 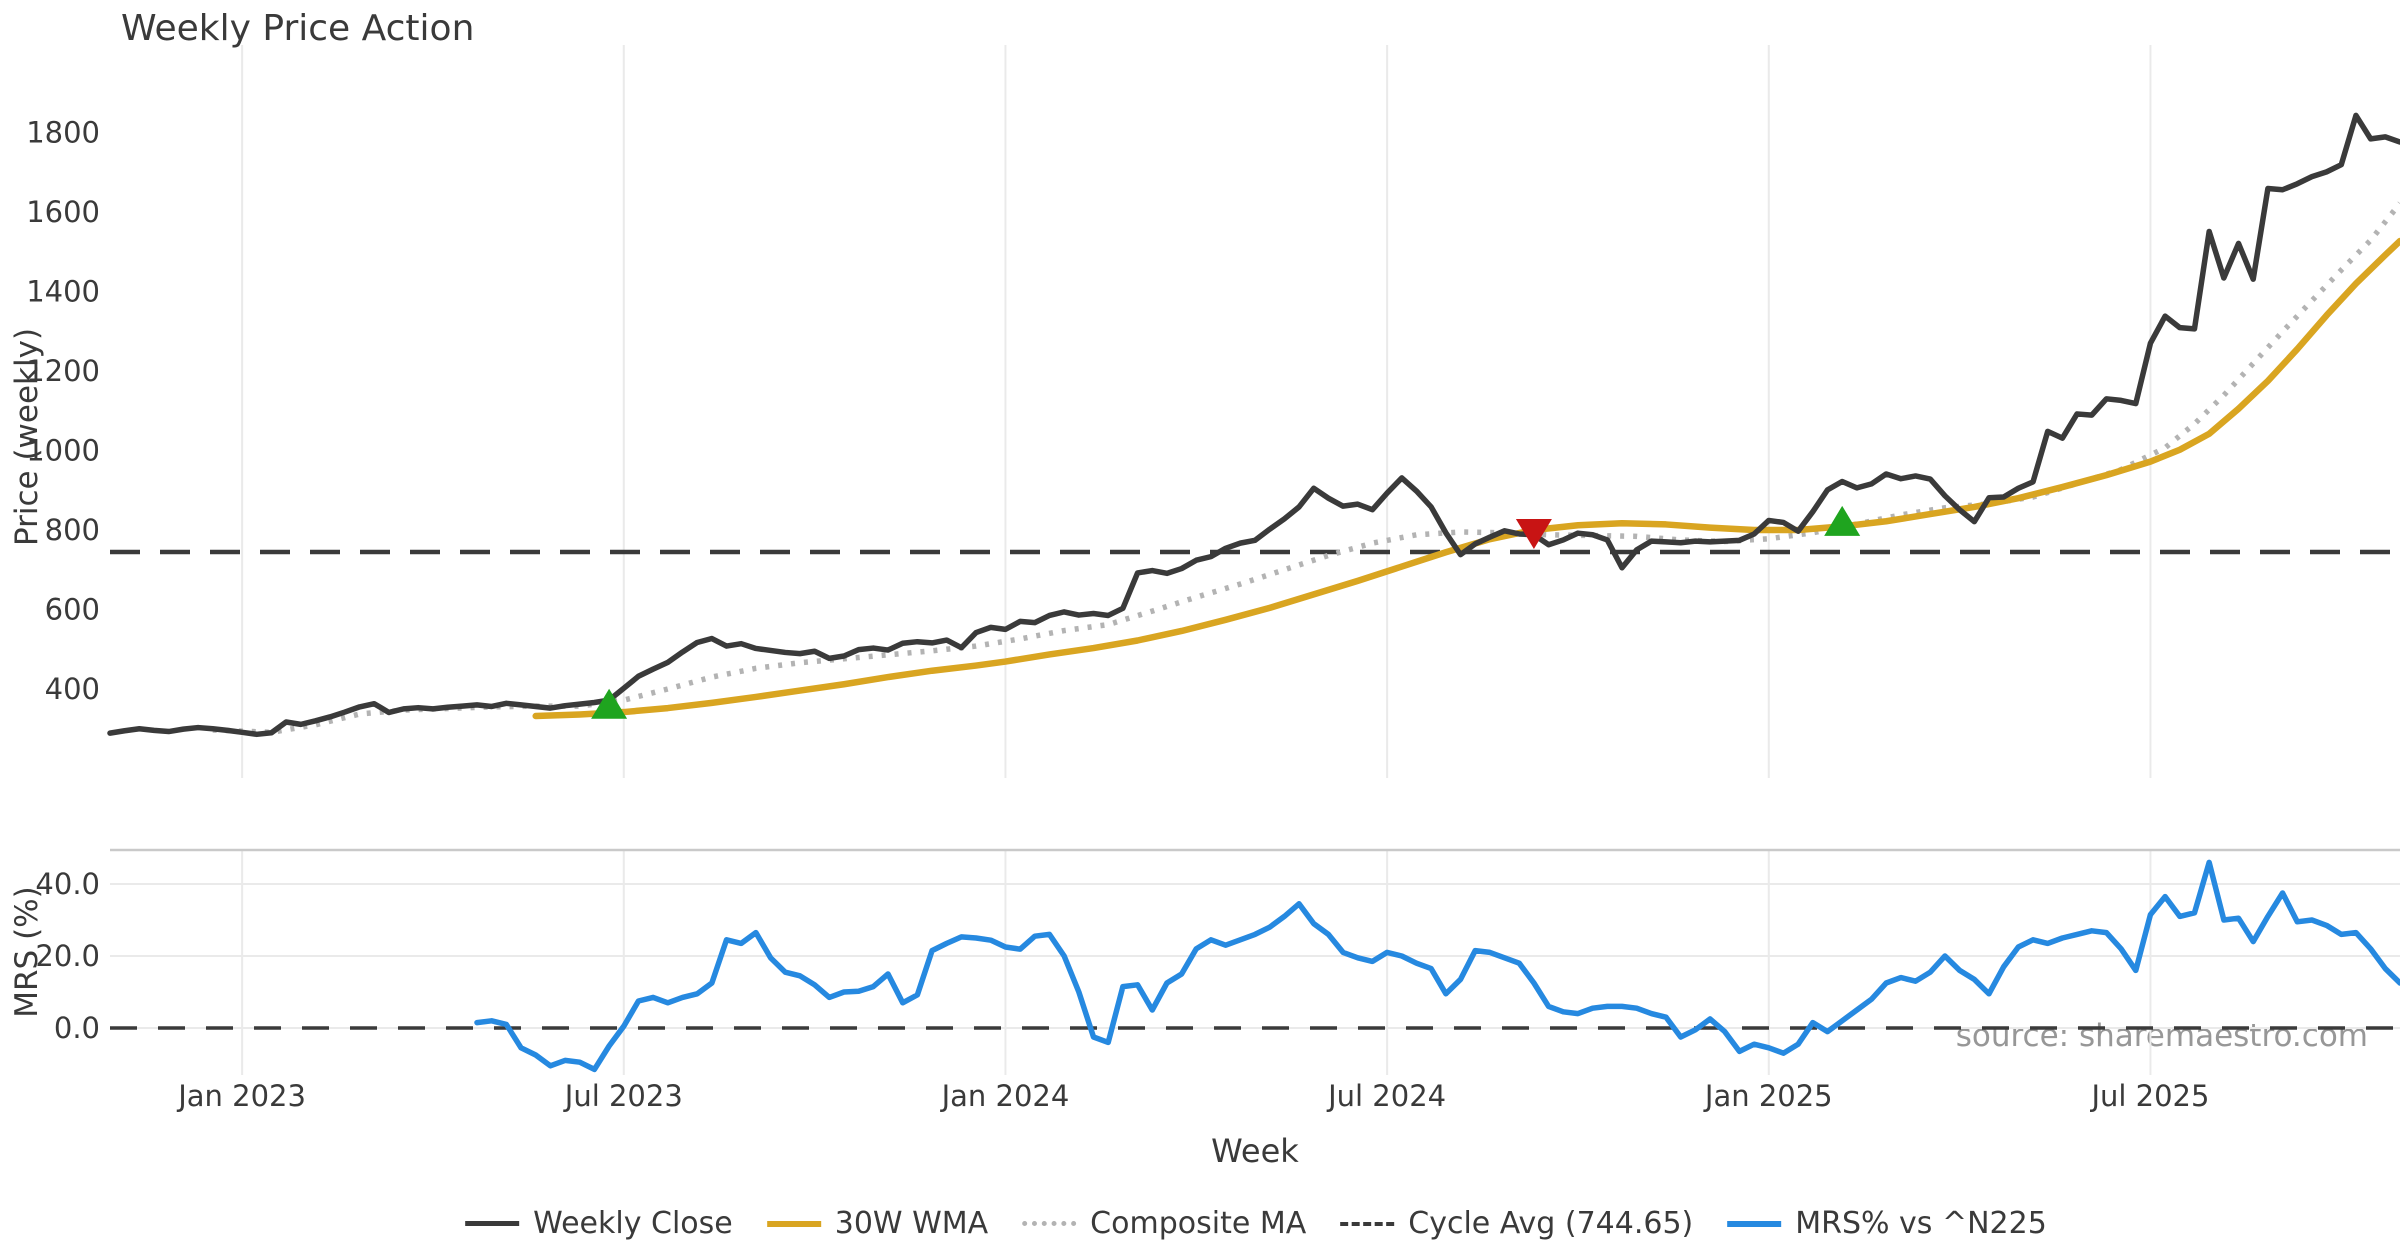 I want to click on price-axis-title: Price (weekly), so click(x=27, y=437).